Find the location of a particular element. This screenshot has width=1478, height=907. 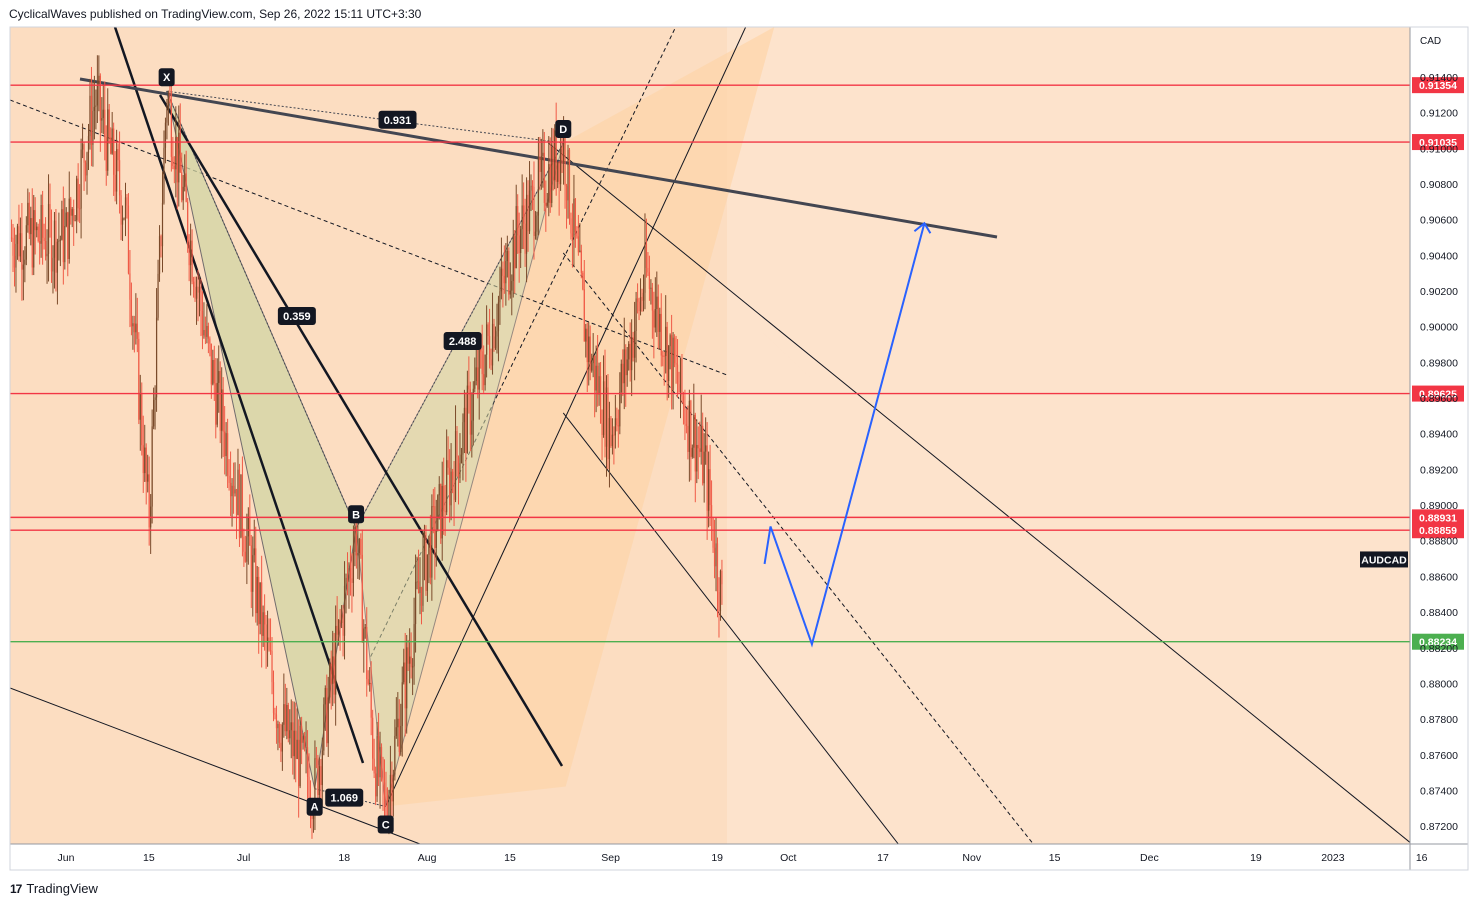

price-tick-label: 0.89000 is located at coordinates (1439, 506).